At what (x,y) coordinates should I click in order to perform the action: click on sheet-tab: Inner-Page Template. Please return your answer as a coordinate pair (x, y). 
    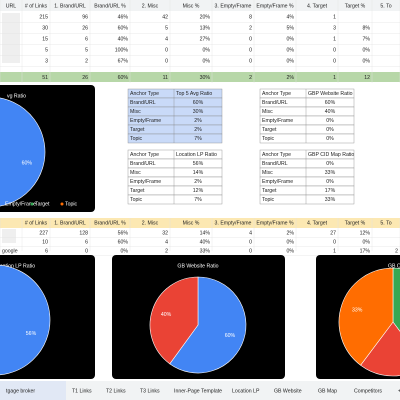
    Looking at the image, I should click on (198, 391).